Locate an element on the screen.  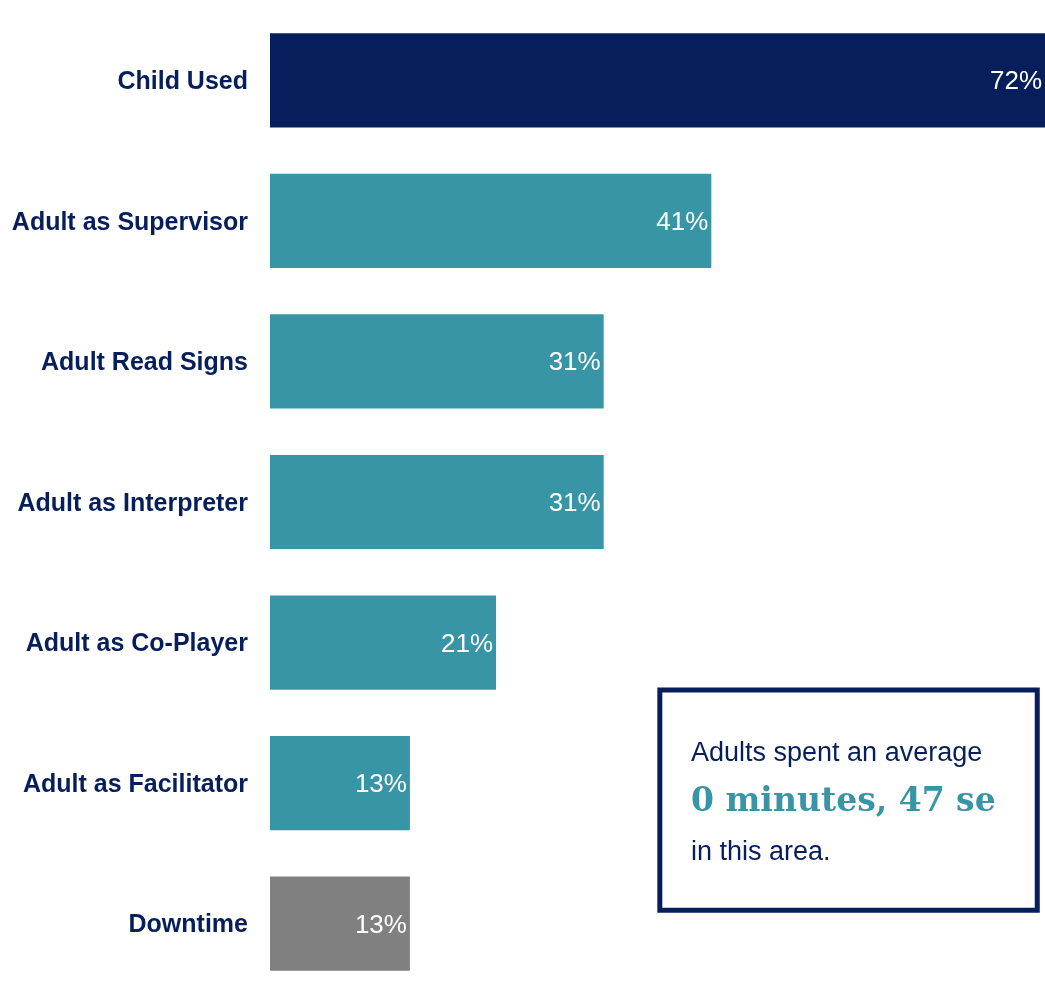
annotation: Adults spent an average is located at coordinates (837, 752).